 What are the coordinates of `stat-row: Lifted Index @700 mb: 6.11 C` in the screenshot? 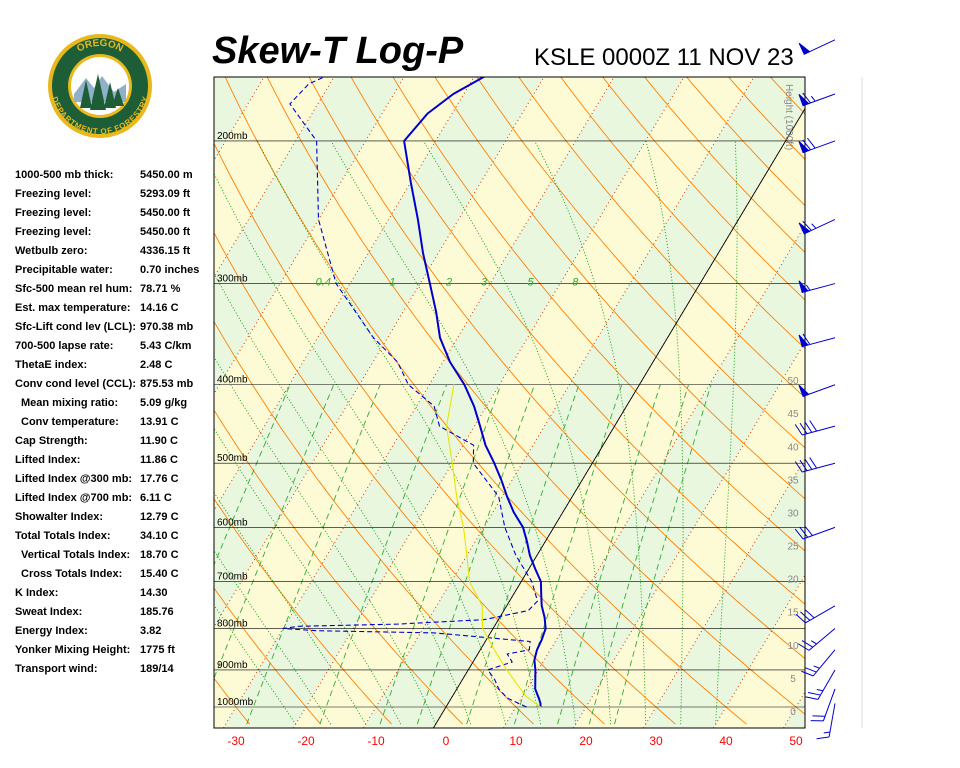 It's located at (115, 498).